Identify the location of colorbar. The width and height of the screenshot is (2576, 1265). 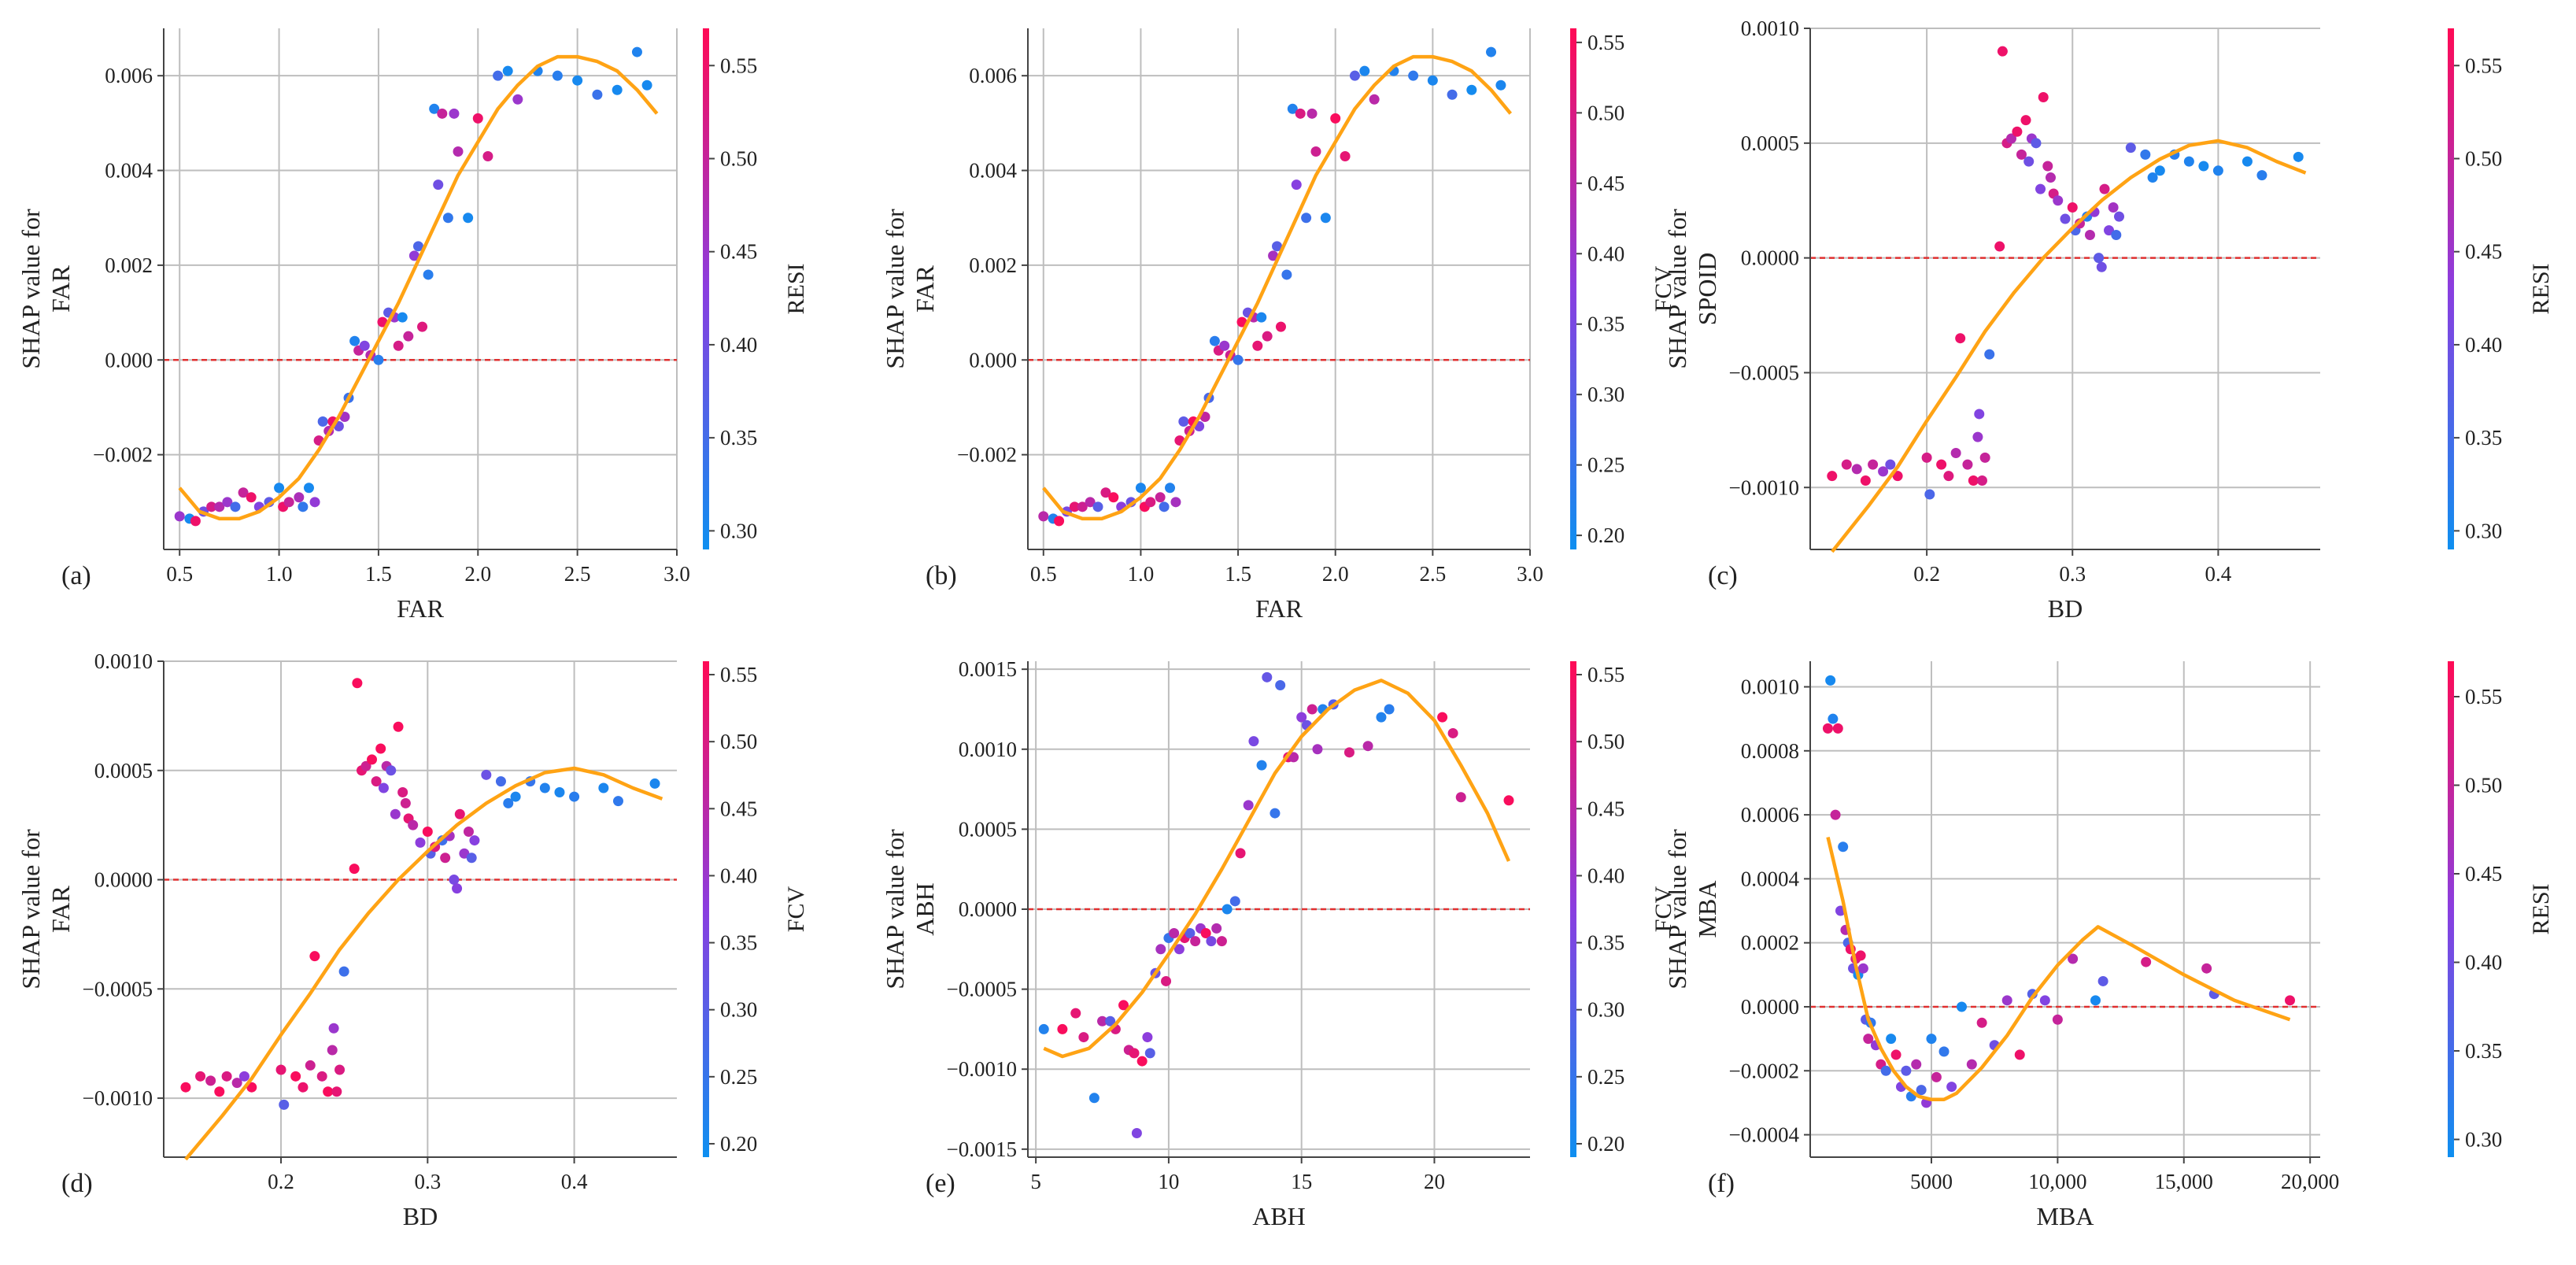
(706, 288).